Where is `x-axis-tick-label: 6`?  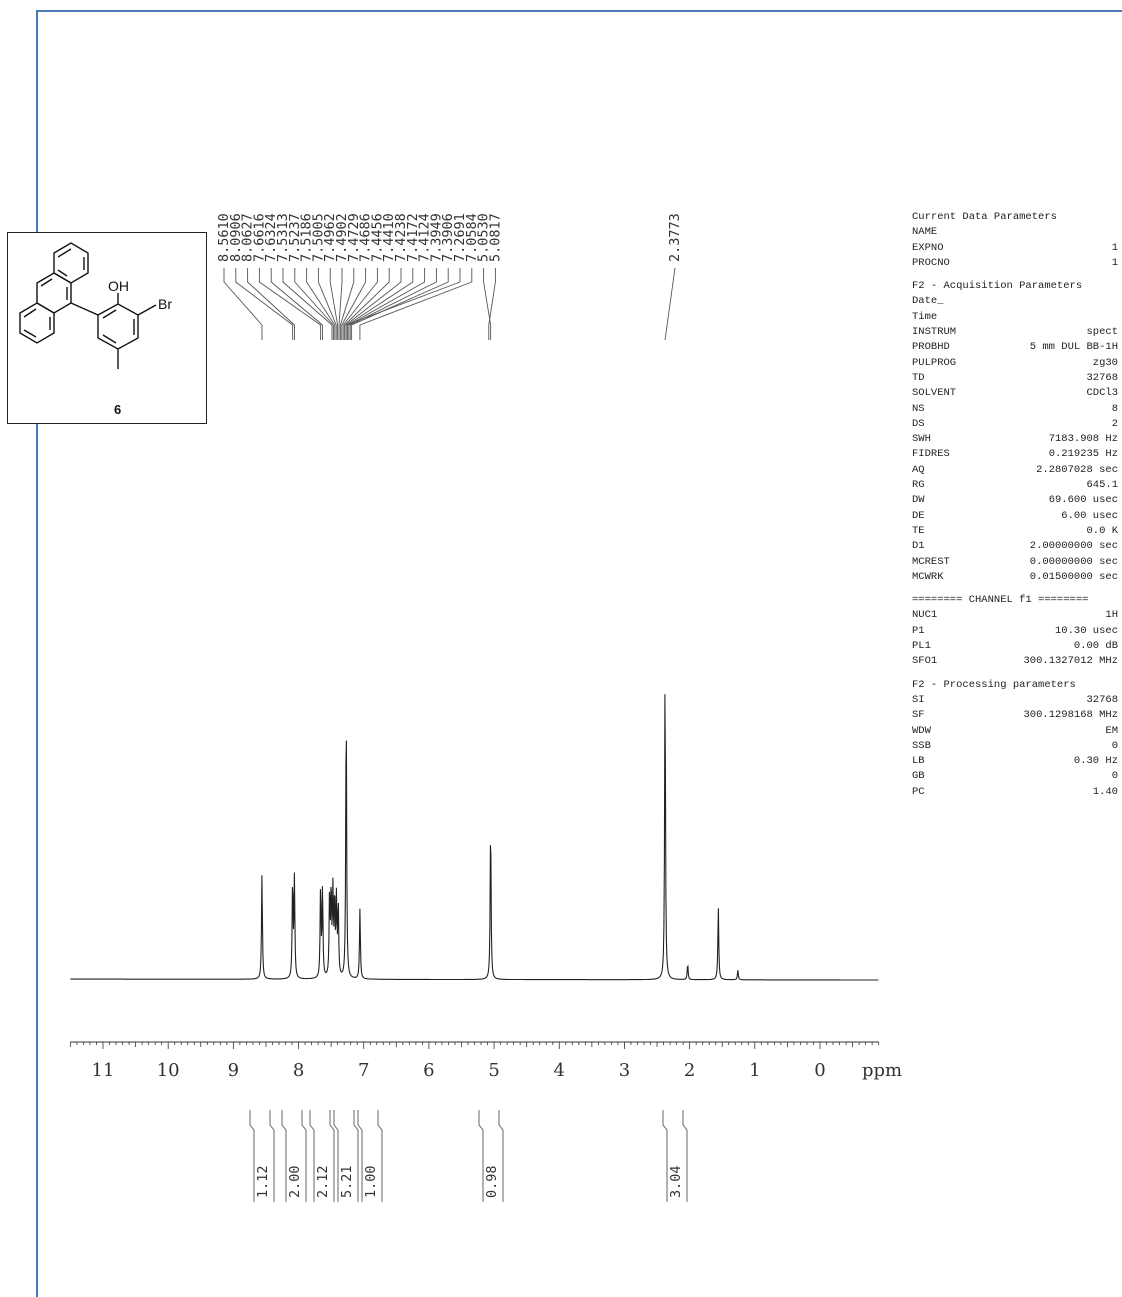 x-axis-tick-label: 6 is located at coordinates (428, 1070).